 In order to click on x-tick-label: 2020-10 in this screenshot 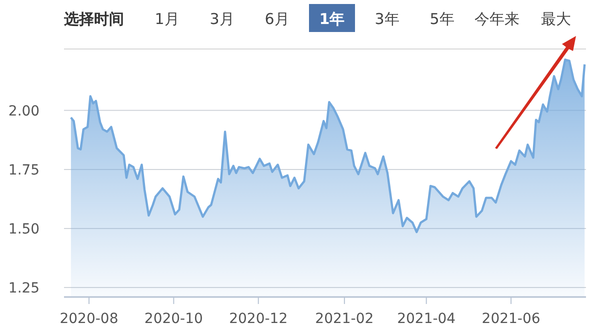, I will do `click(173, 319)`.